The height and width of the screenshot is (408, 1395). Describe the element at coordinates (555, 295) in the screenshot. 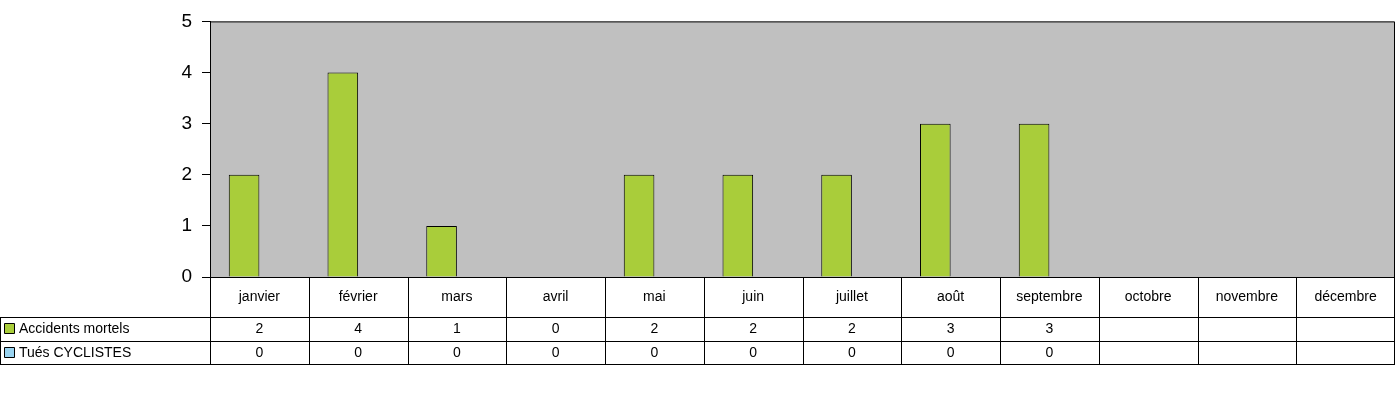

I see `x-tick-label: avril` at that location.